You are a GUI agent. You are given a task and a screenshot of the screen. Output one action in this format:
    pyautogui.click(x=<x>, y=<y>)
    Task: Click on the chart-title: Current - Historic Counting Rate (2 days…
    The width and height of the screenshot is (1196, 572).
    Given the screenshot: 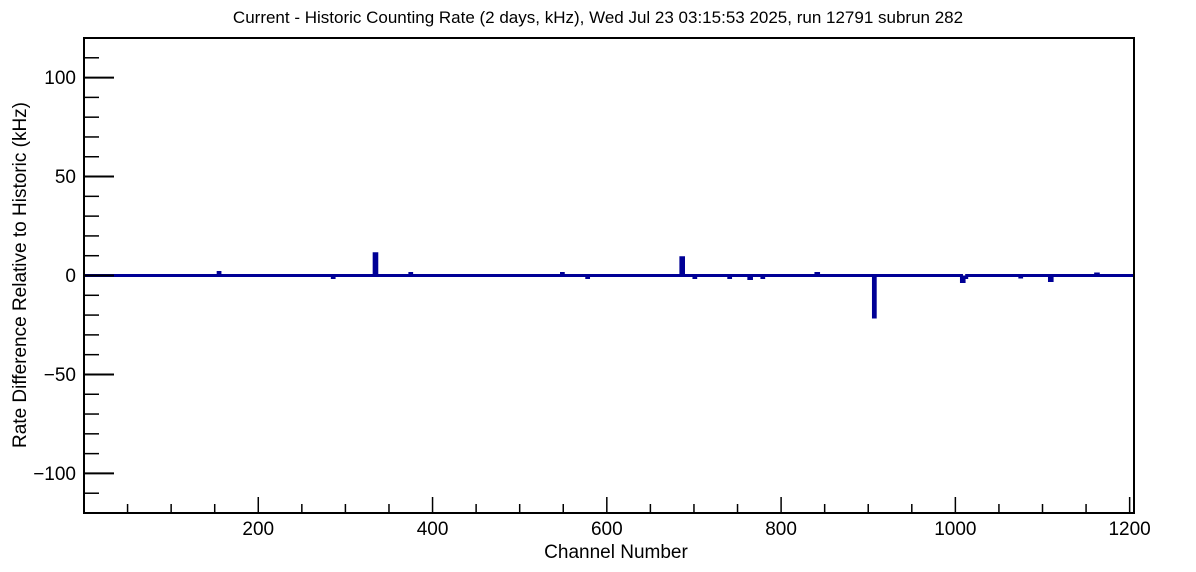 What is the action you would take?
    pyautogui.click(x=598, y=17)
    